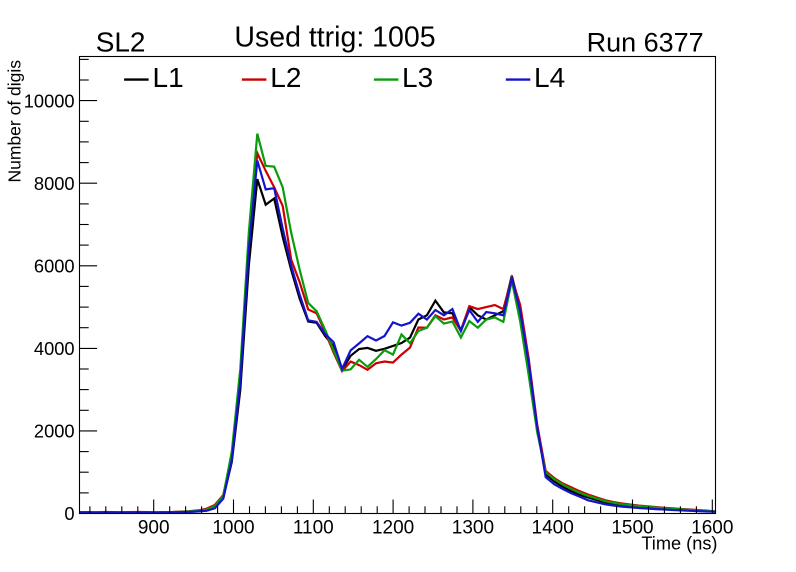 This screenshot has width=796, height=572. I want to click on svg-text: Used ttrig: 1005, so click(334, 38).